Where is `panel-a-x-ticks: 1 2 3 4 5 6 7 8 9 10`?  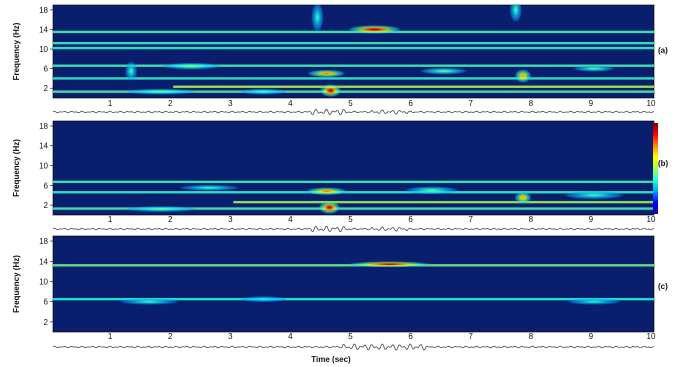 panel-a-x-ticks: 1 2 3 4 5 6 7 8 9 10 is located at coordinates (382, 103).